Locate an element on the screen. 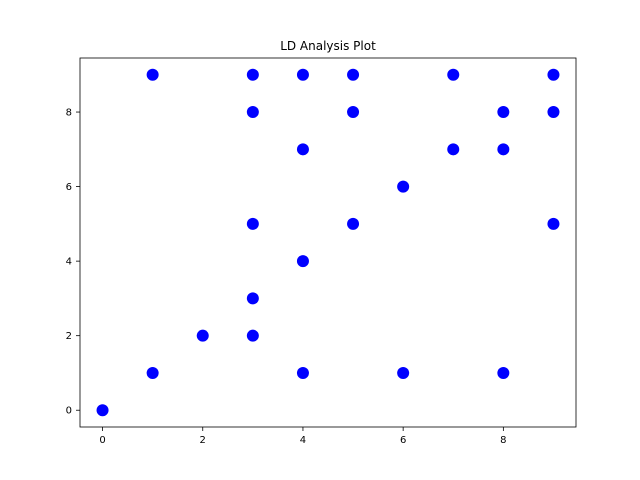  y-tick-label: 8 is located at coordinates (69, 113).